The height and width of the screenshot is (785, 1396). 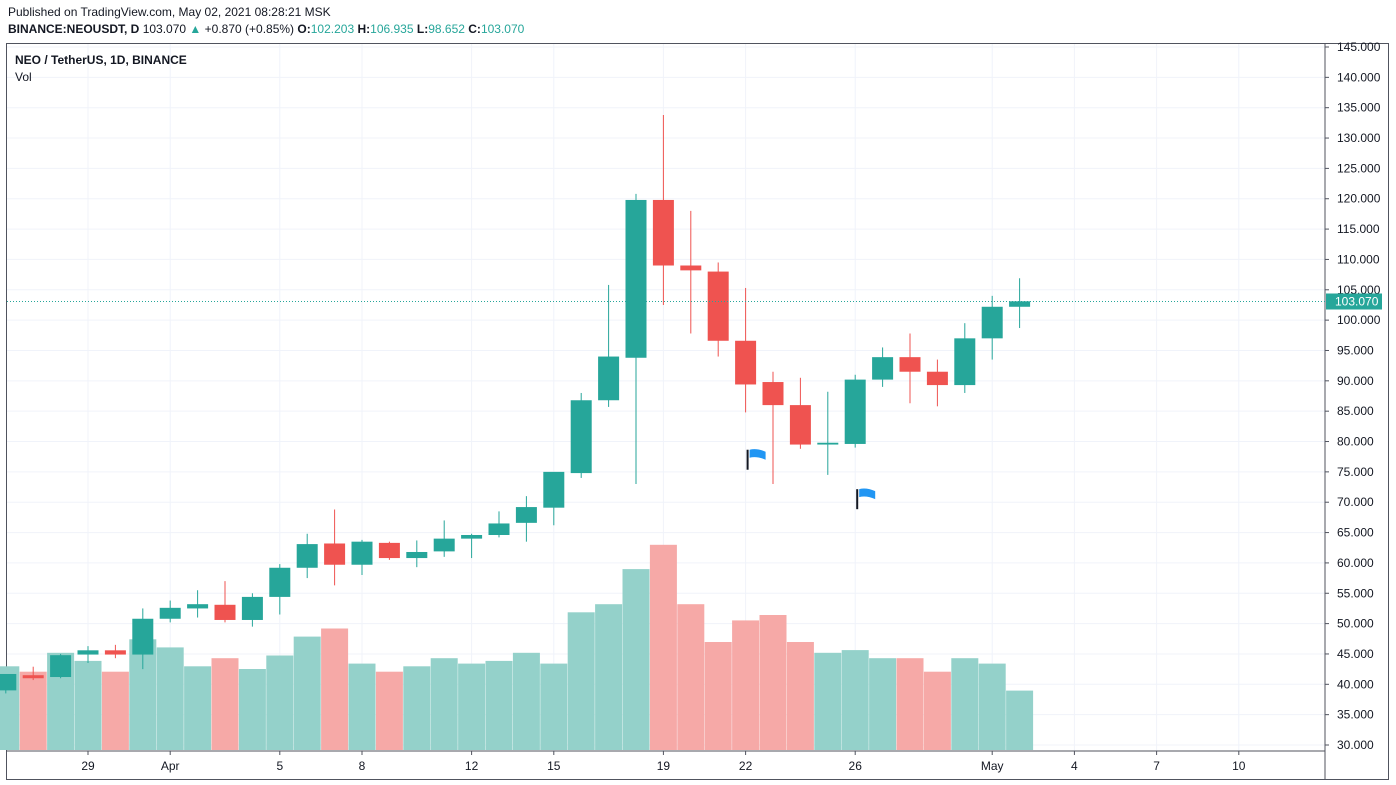 What do you see at coordinates (1355, 502) in the screenshot?
I see `y-tick-label: 70.000` at bounding box center [1355, 502].